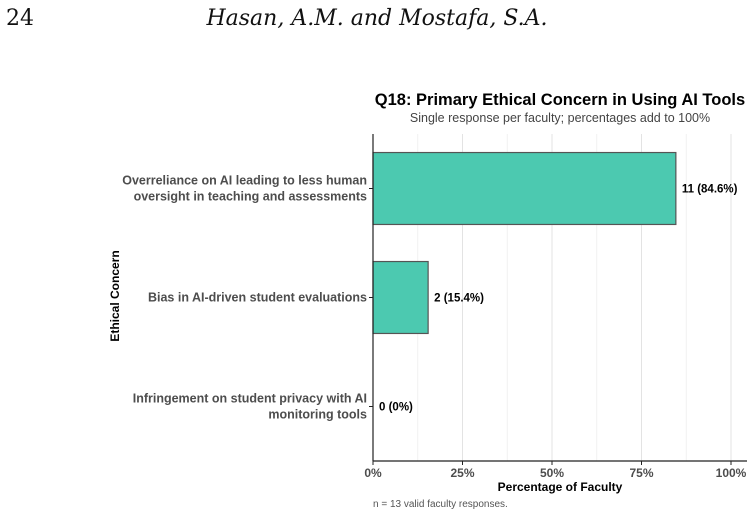 The image size is (754, 515). I want to click on running-head: Hasan, A.M. and Mostafa, S.A., so click(377, 18).